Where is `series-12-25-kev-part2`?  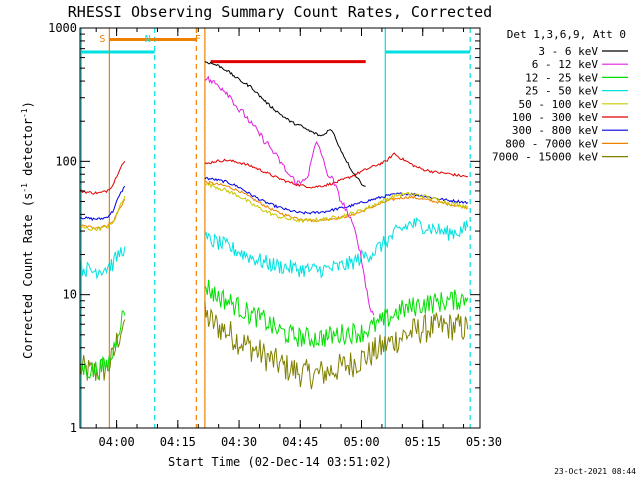 series-12-25-kev-part2 is located at coordinates (336, 313).